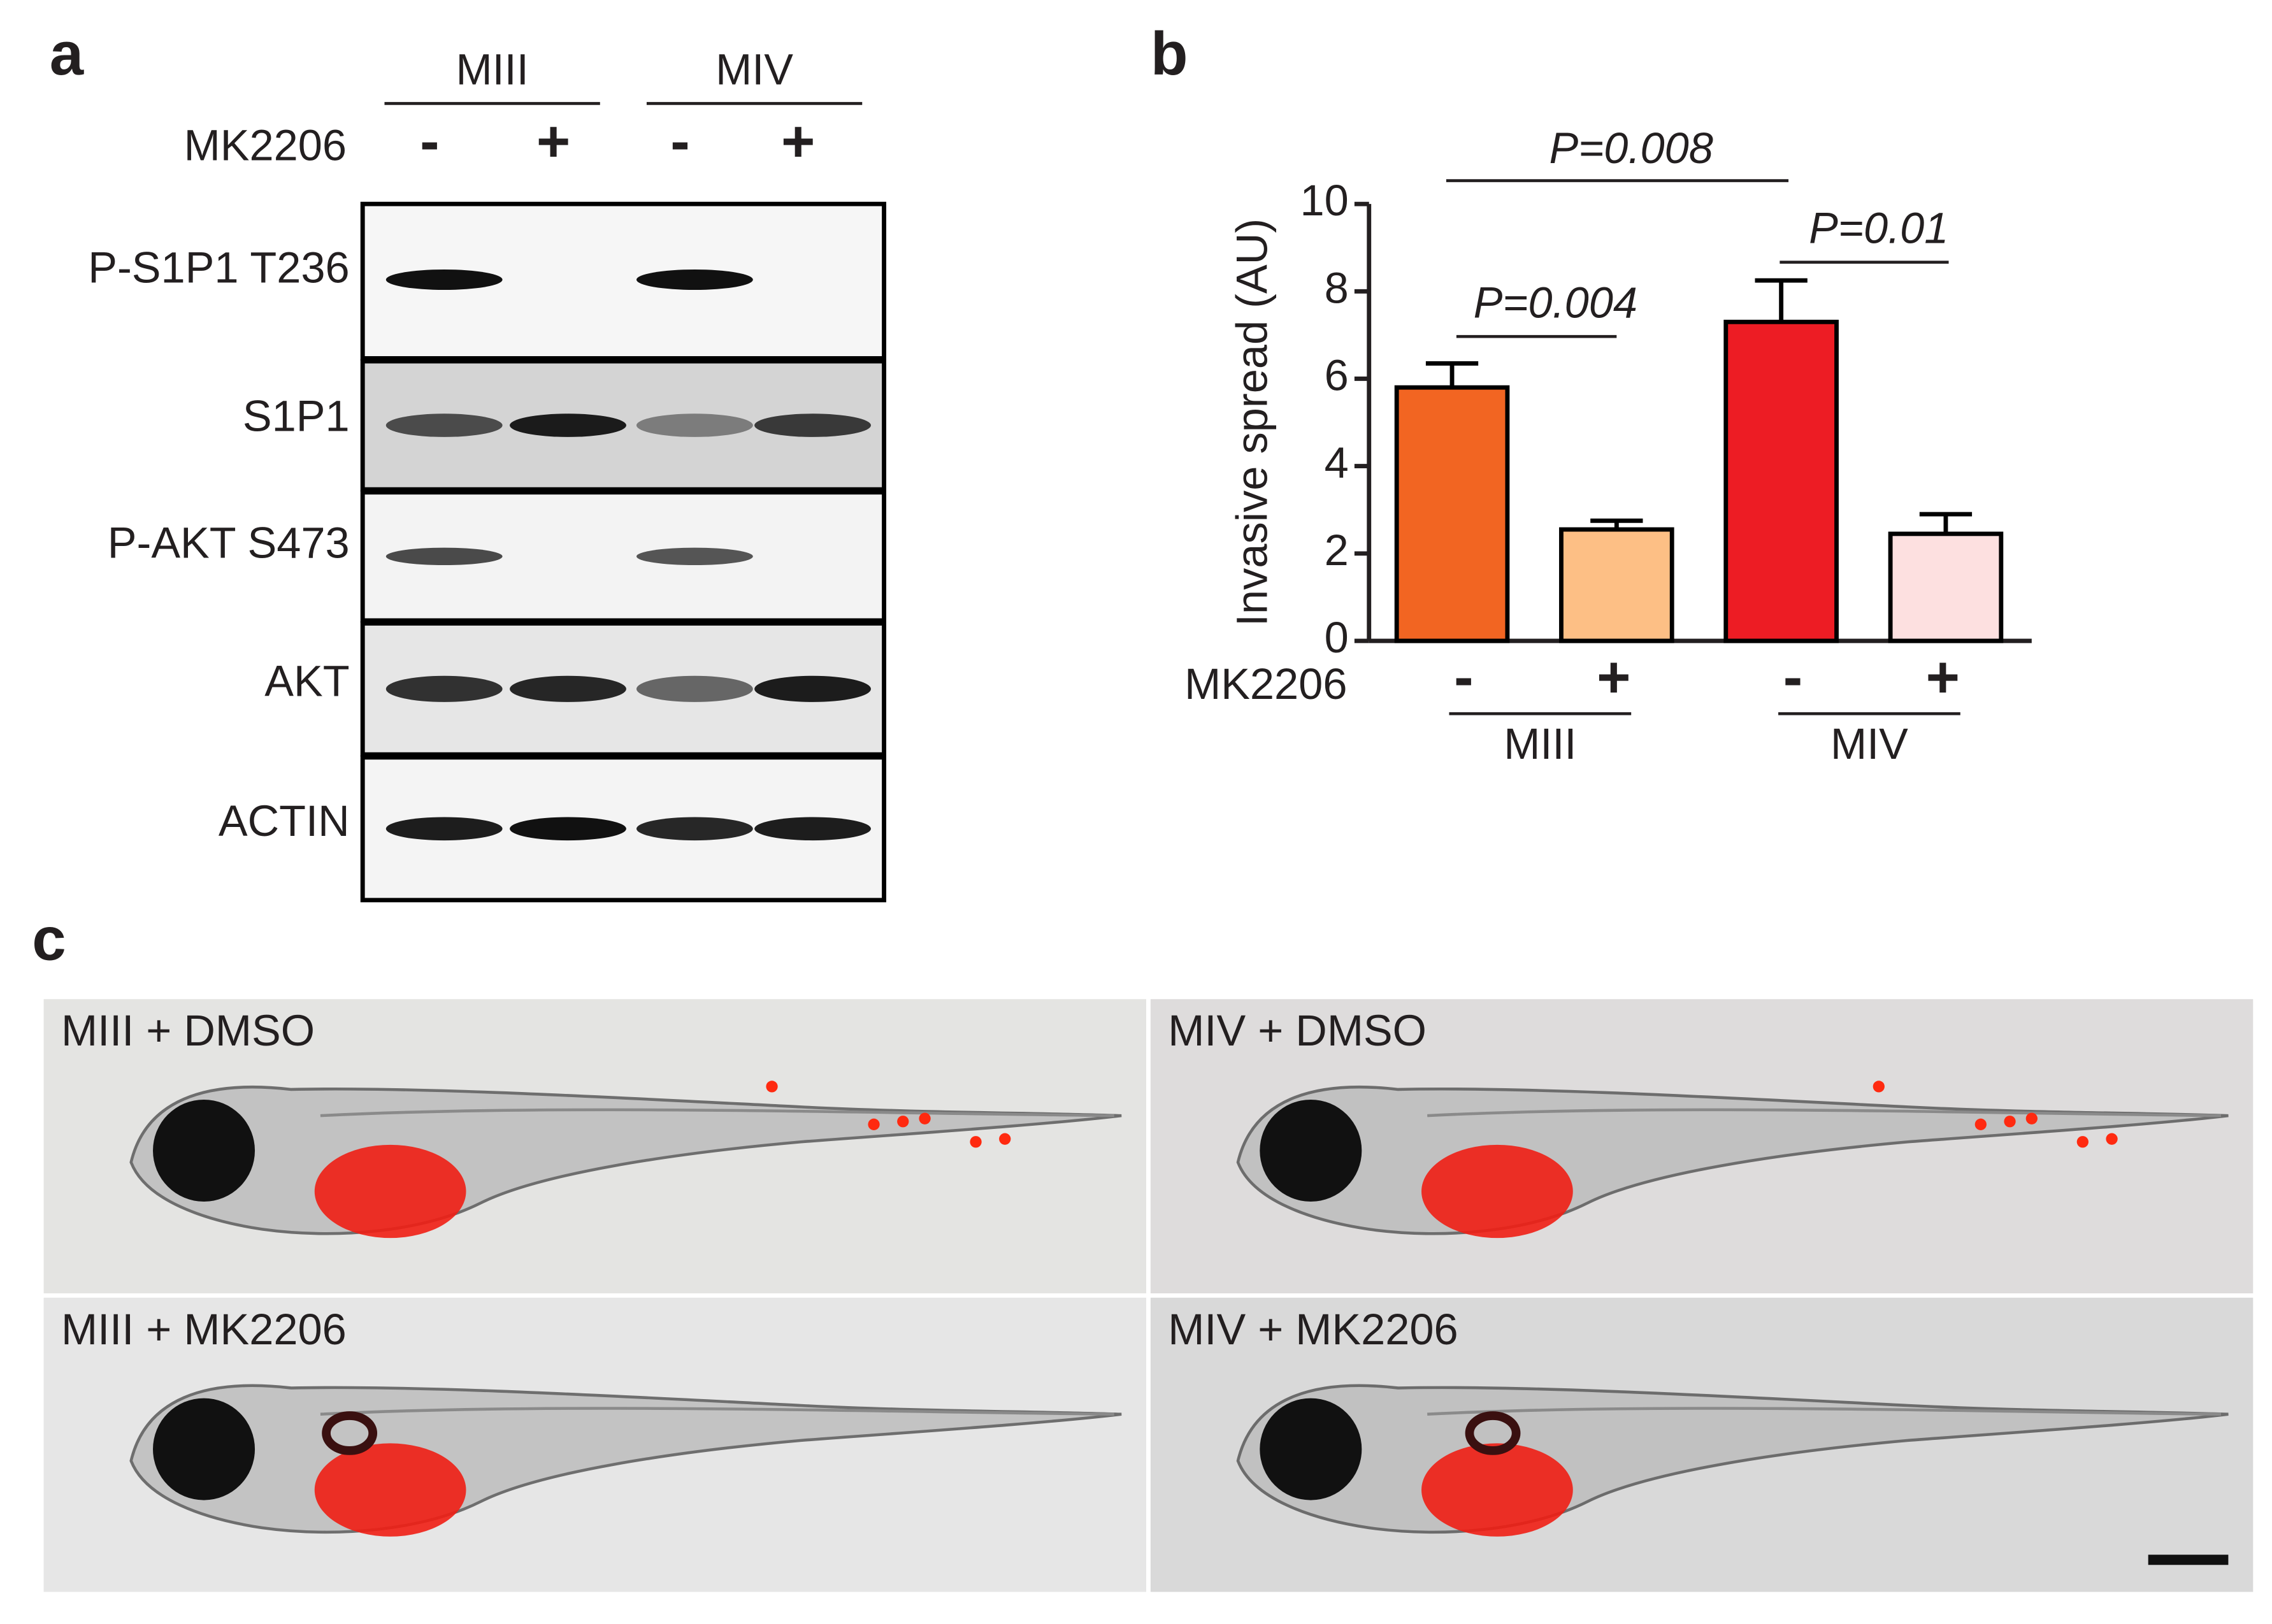 This screenshot has width=2272, height=1624. Describe the element at coordinates (595, 1444) in the screenshot. I see `fish-image: MIII + MK2206` at that location.